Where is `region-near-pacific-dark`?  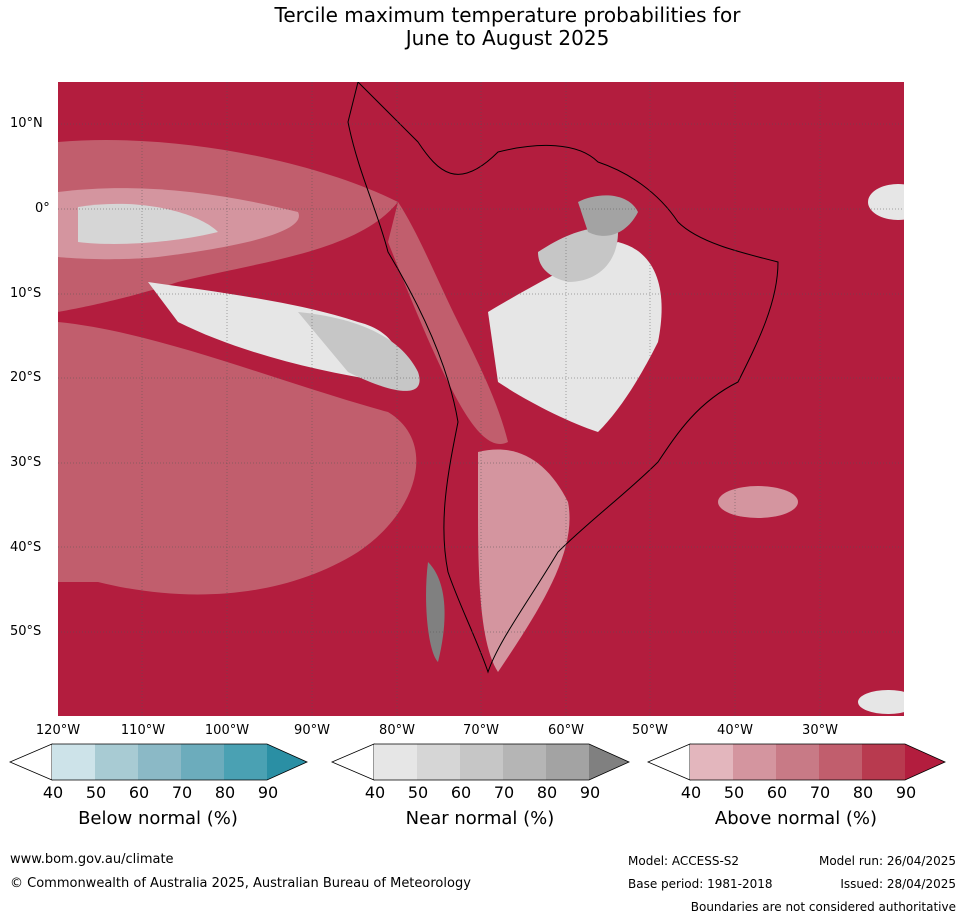 region-near-pacific-dark is located at coordinates (359, 351).